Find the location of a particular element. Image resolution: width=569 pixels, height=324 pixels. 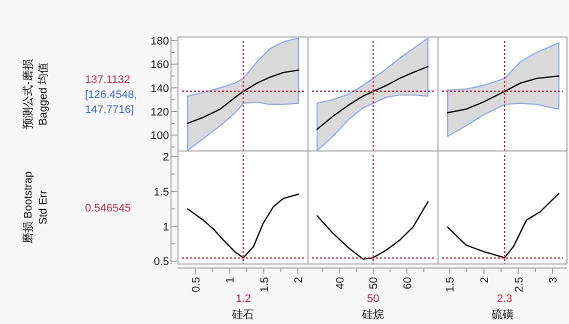

x-tick-label: 2.5 is located at coordinates (519, 284).